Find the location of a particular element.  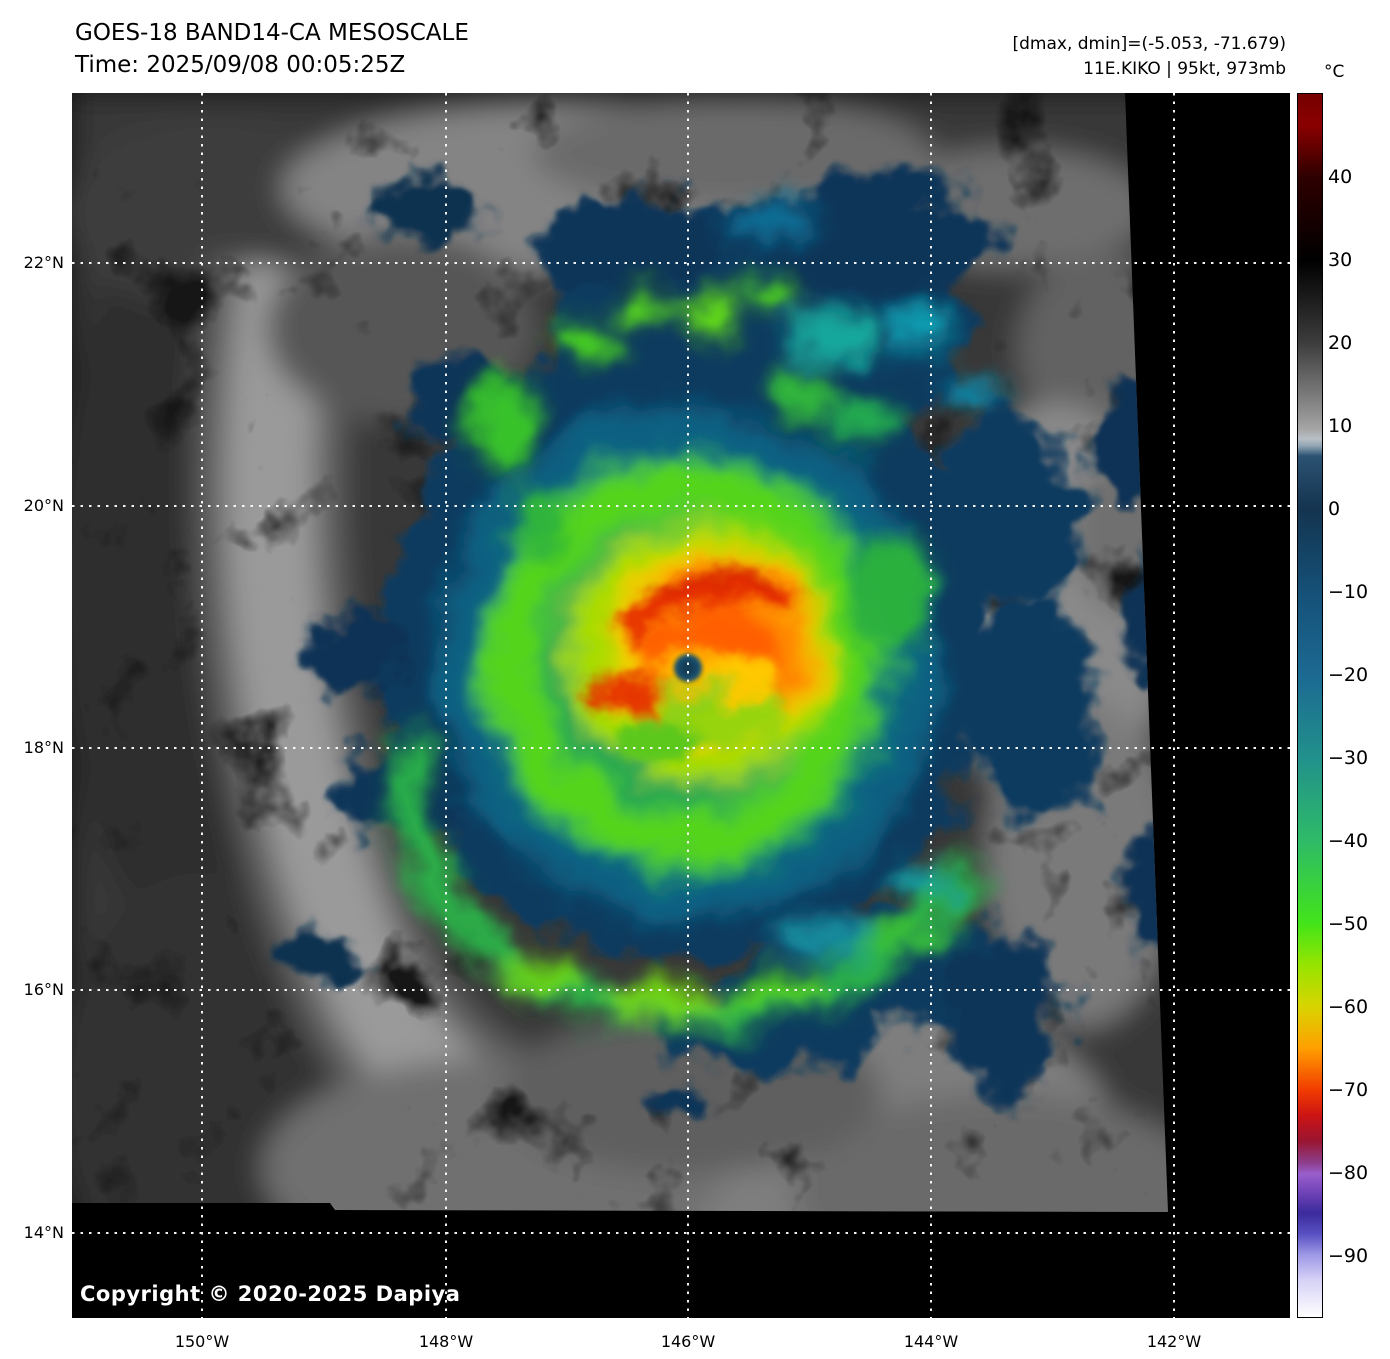

colorbar-tick: −40 is located at coordinates (1348, 841).